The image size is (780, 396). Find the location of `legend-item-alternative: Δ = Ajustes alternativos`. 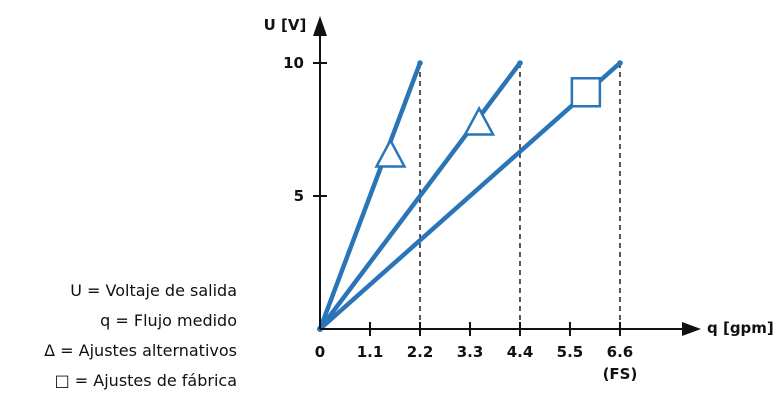

legend-item-alternative: Δ = Ajustes alternativos is located at coordinates (140, 350).